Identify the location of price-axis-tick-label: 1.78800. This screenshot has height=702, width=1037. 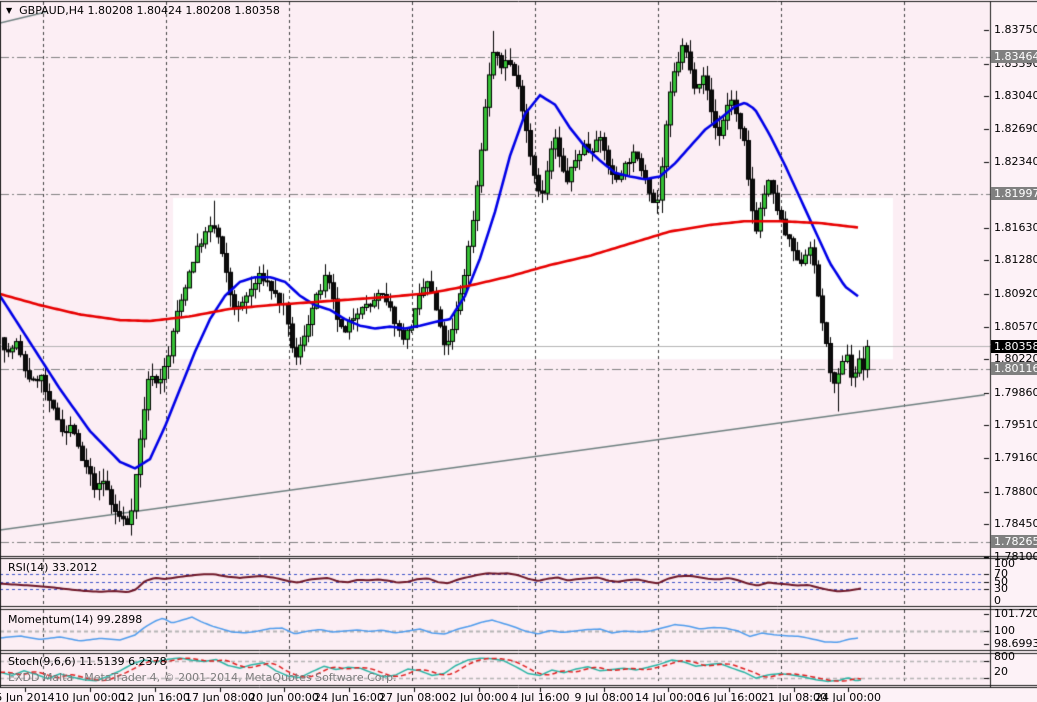
(1015, 491).